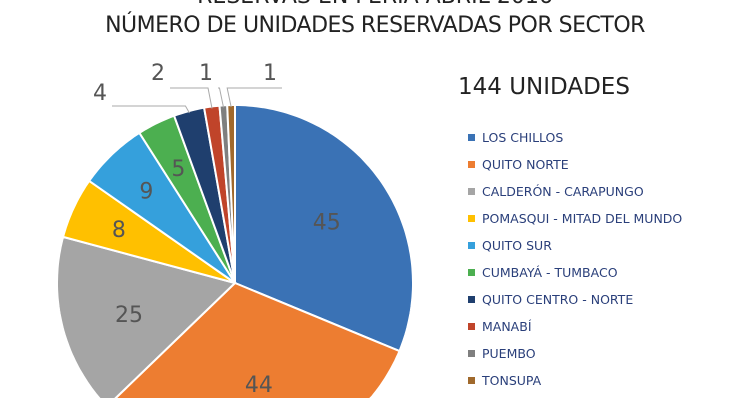 This screenshot has width=750, height=400. Describe the element at coordinates (525, 164) in the screenshot. I see `legend-label: QUITO NORTE` at that location.